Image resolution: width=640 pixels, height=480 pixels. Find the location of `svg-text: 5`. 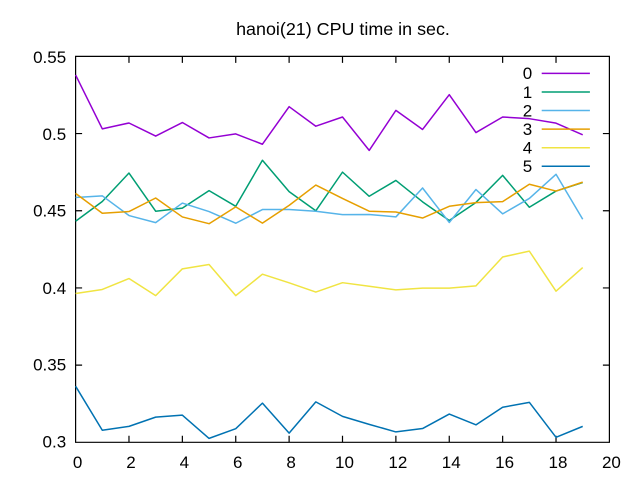

svg-text: 5 is located at coordinates (527, 166).